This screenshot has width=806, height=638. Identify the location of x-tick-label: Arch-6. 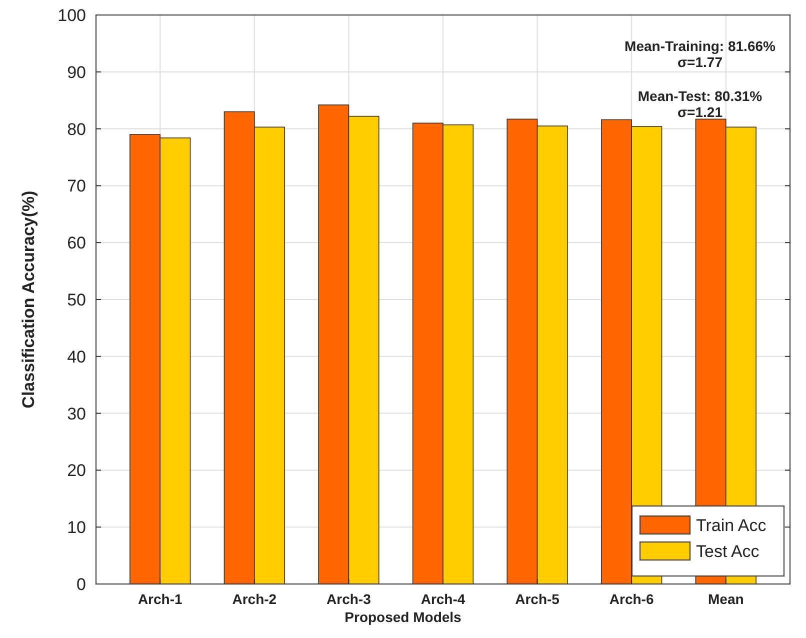
(631, 599).